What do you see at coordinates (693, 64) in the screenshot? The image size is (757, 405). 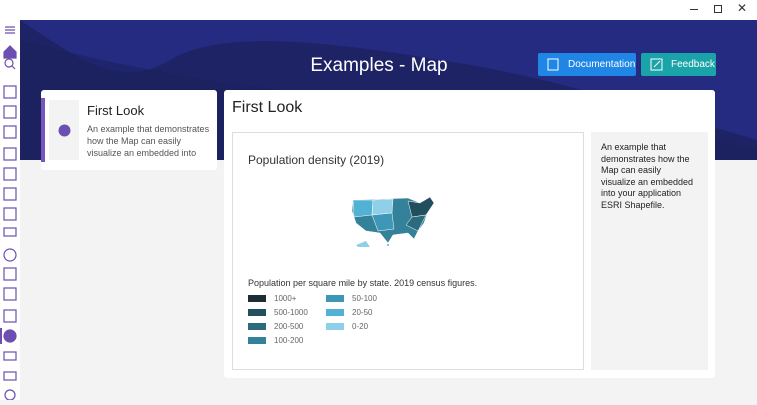 I see `button-label: Feedback` at bounding box center [693, 64].